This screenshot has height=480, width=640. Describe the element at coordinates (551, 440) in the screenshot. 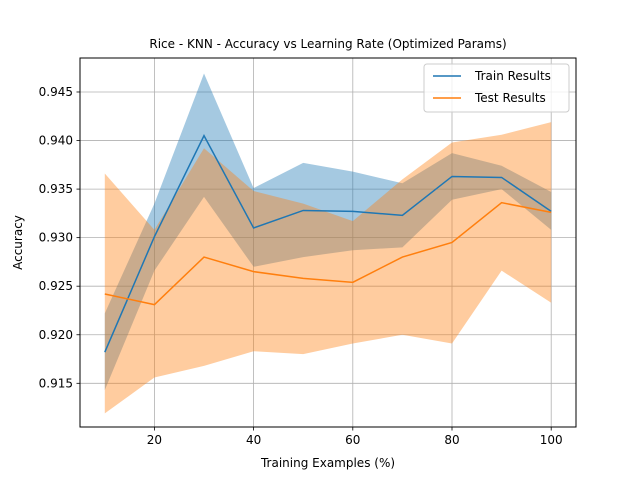

I see `x-tick-label: 100` at that location.